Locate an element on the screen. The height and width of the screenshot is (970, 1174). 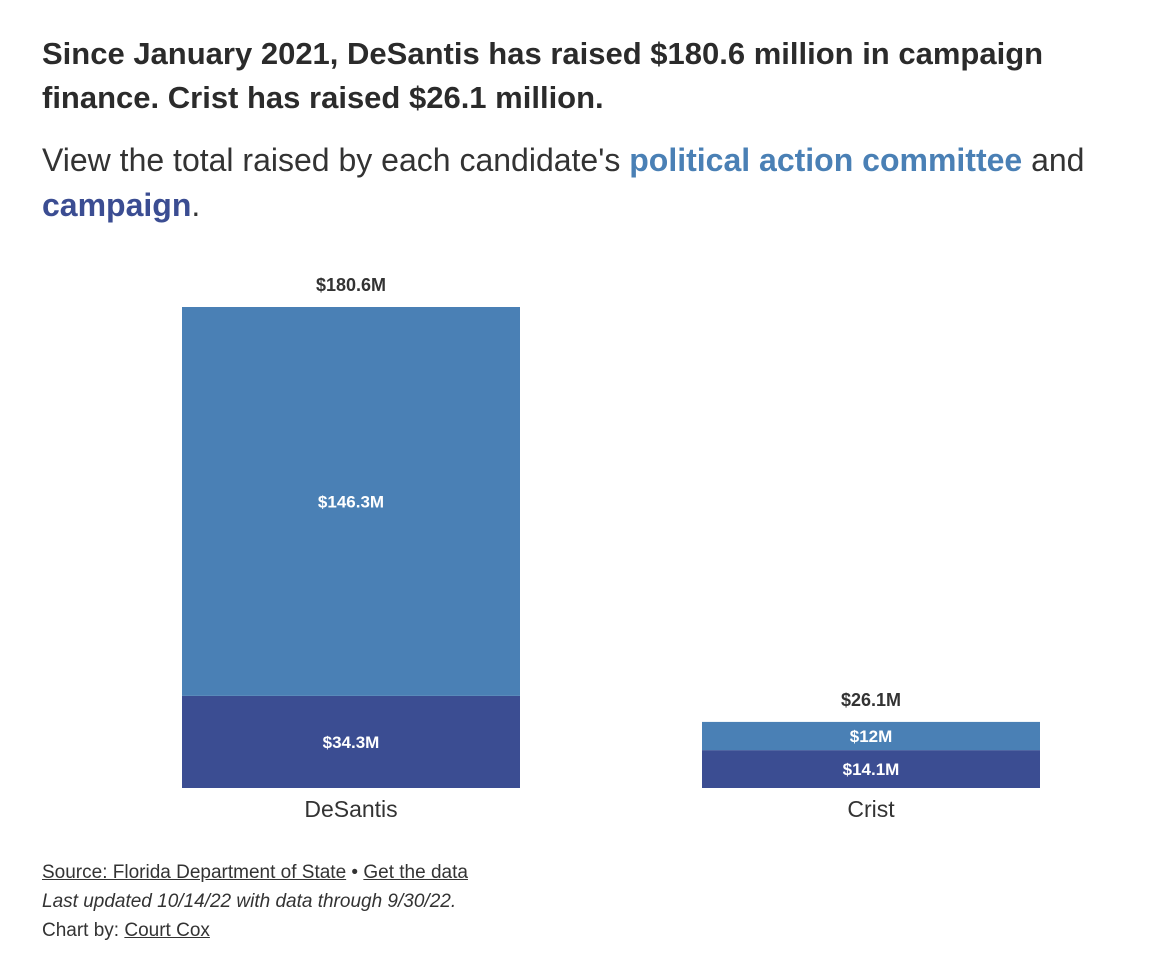
bar-label-crist-campaign: $14.1M is located at coordinates (871, 769).